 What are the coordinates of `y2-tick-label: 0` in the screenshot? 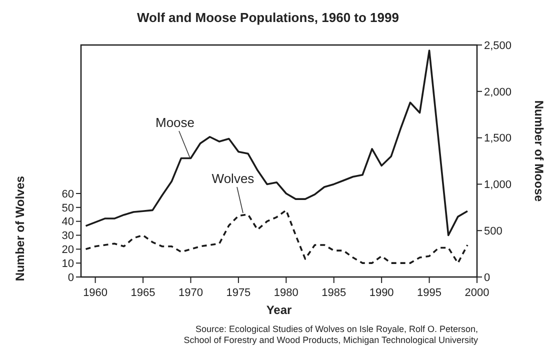 It's located at (487, 278).